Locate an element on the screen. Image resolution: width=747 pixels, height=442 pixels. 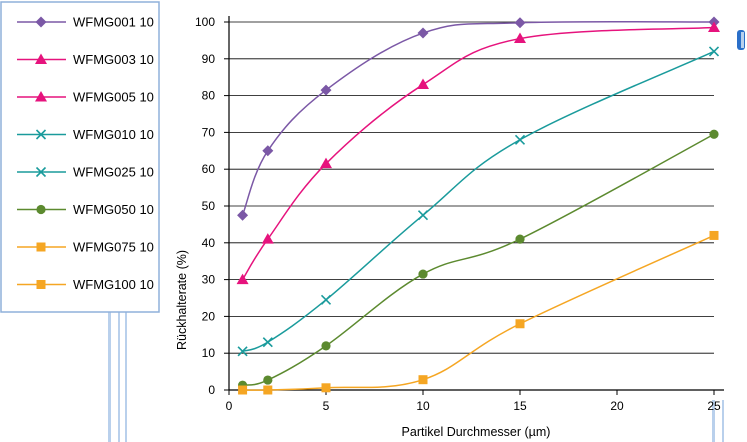
x-tick-label: 10 is located at coordinates (423, 406).